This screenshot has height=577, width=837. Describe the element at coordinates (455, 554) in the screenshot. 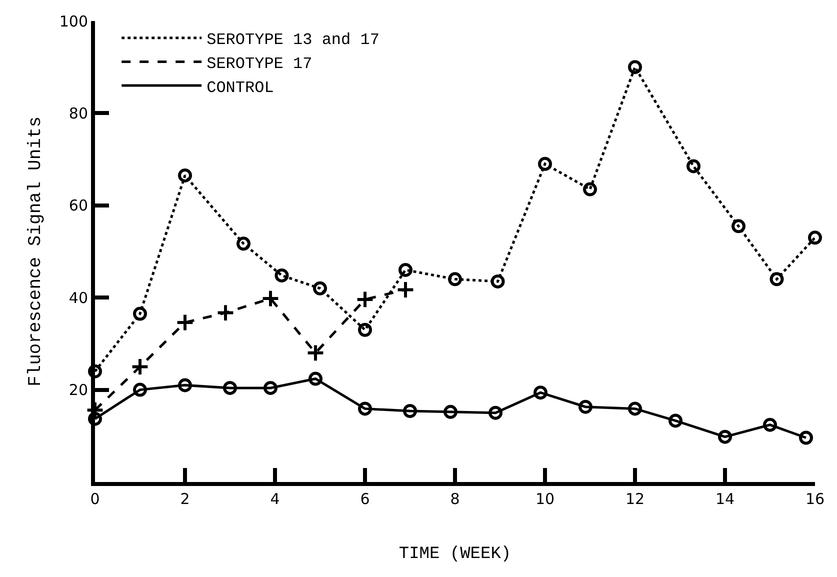

I see `x-axis-title: TIME (WEEK)` at that location.